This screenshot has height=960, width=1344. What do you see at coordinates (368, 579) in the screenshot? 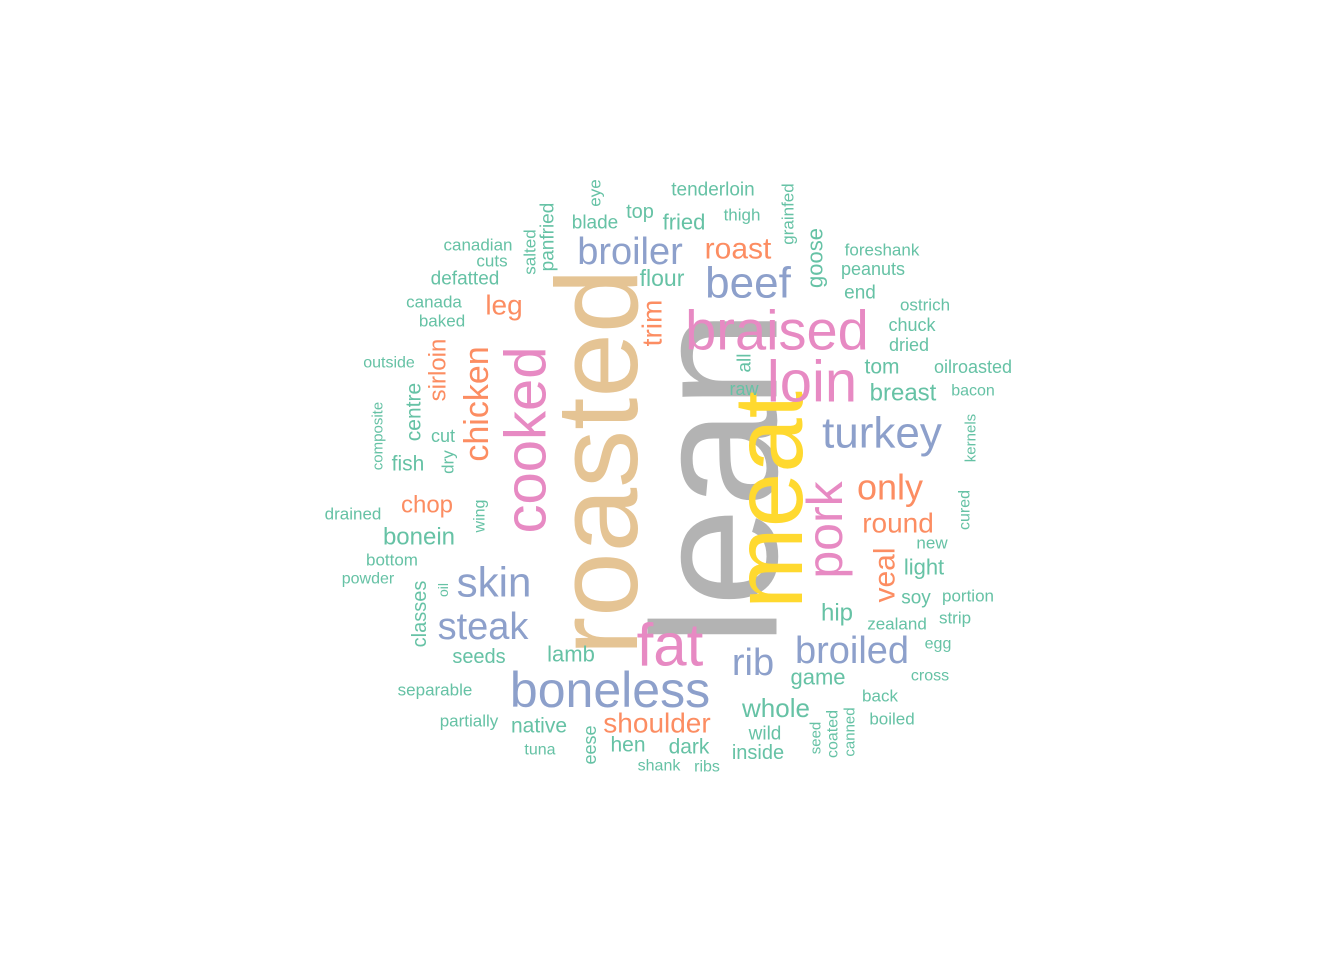
I see `cloud-word-powder: powder` at bounding box center [368, 579].